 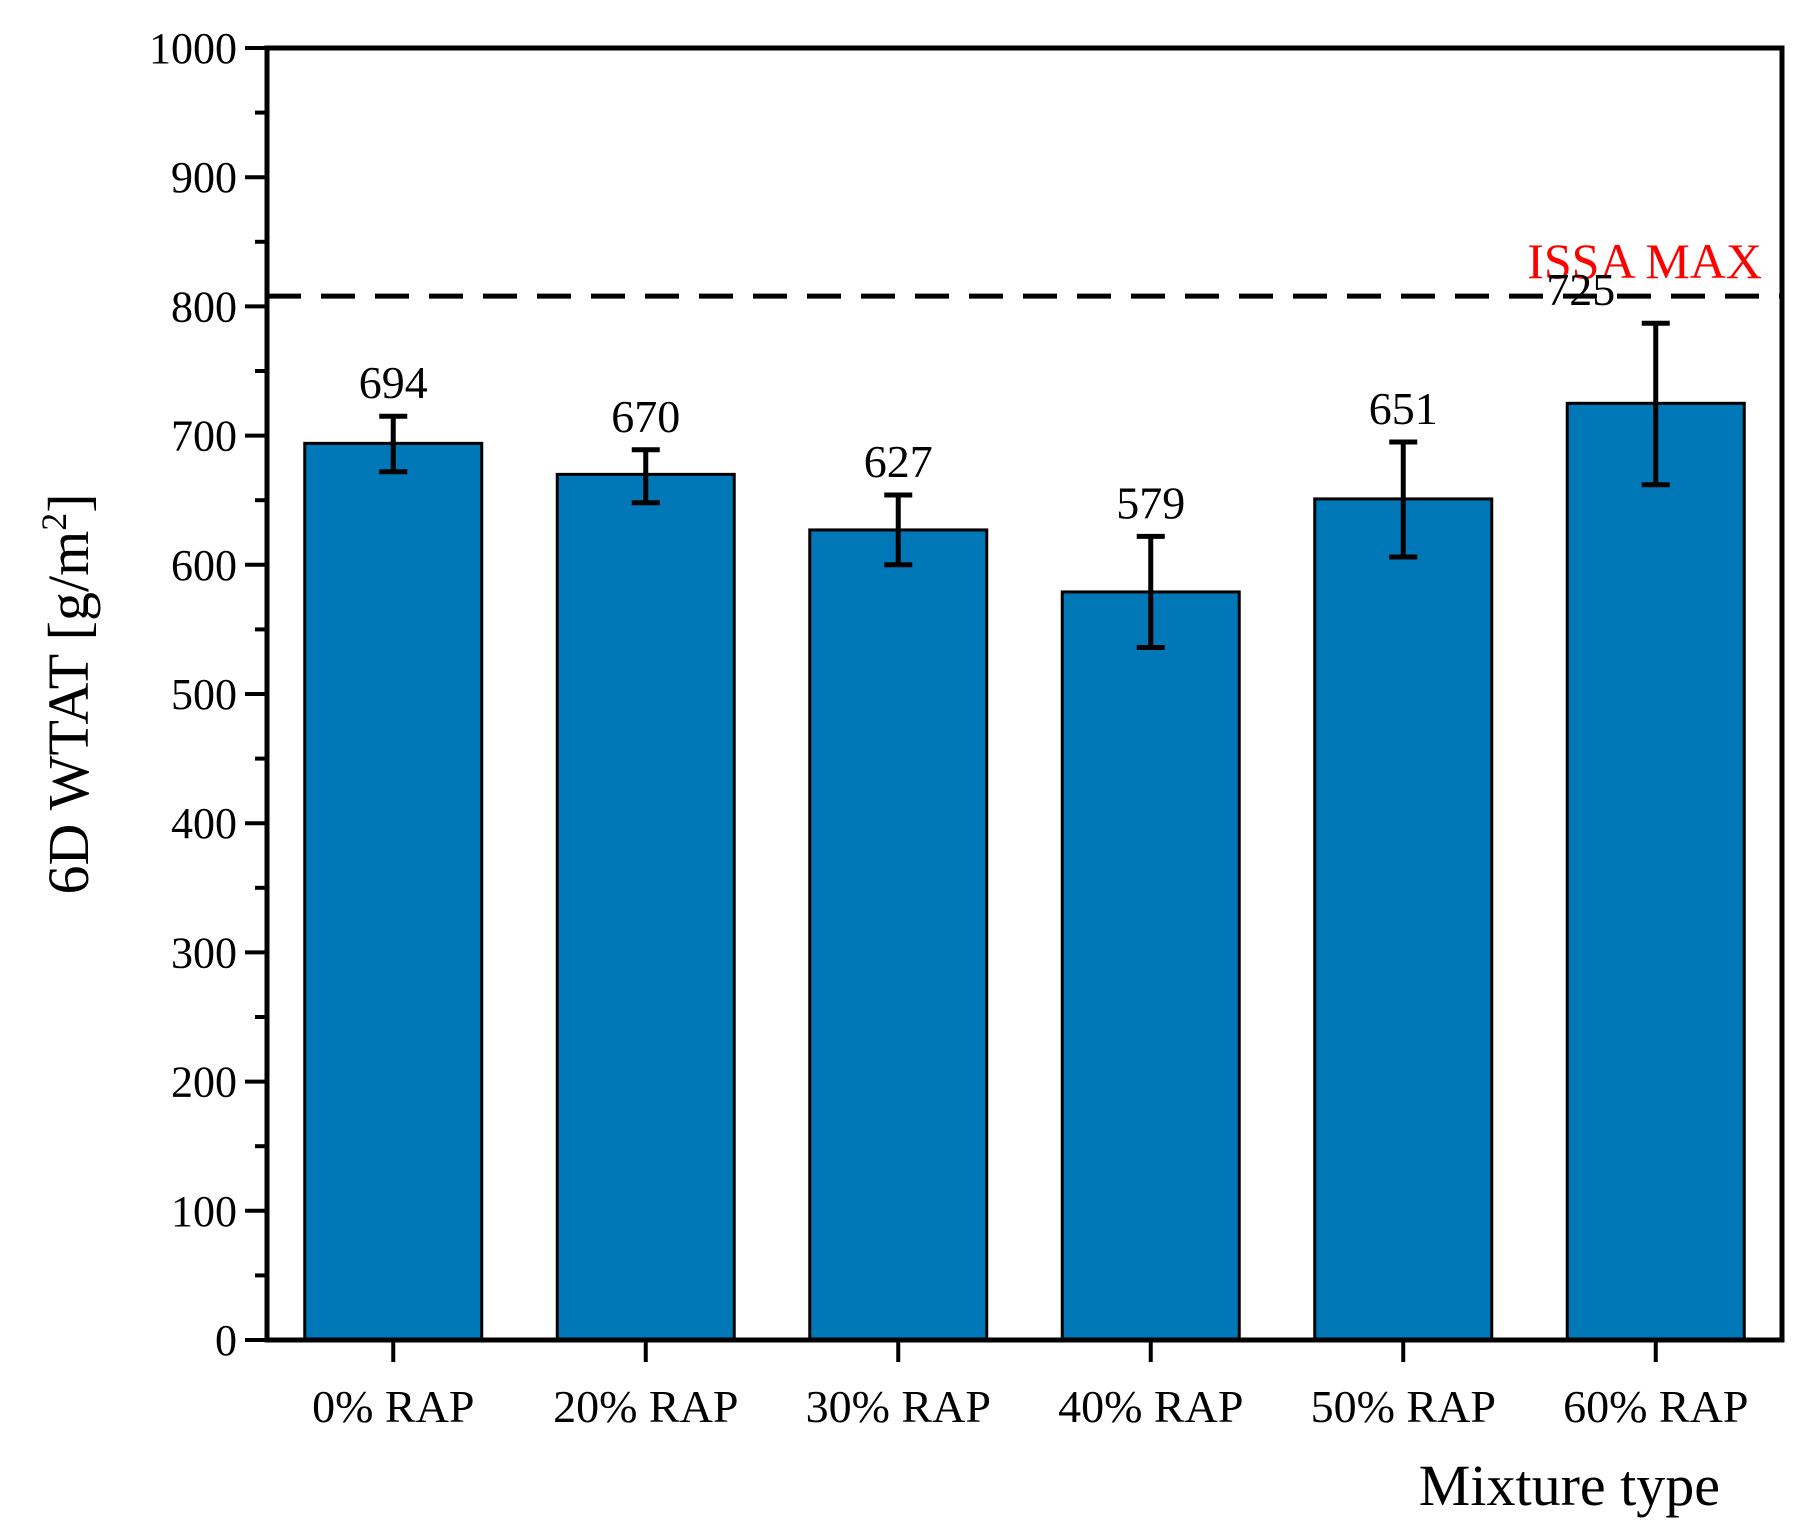 I want to click on y-tick-label: 300, so click(x=204, y=952).